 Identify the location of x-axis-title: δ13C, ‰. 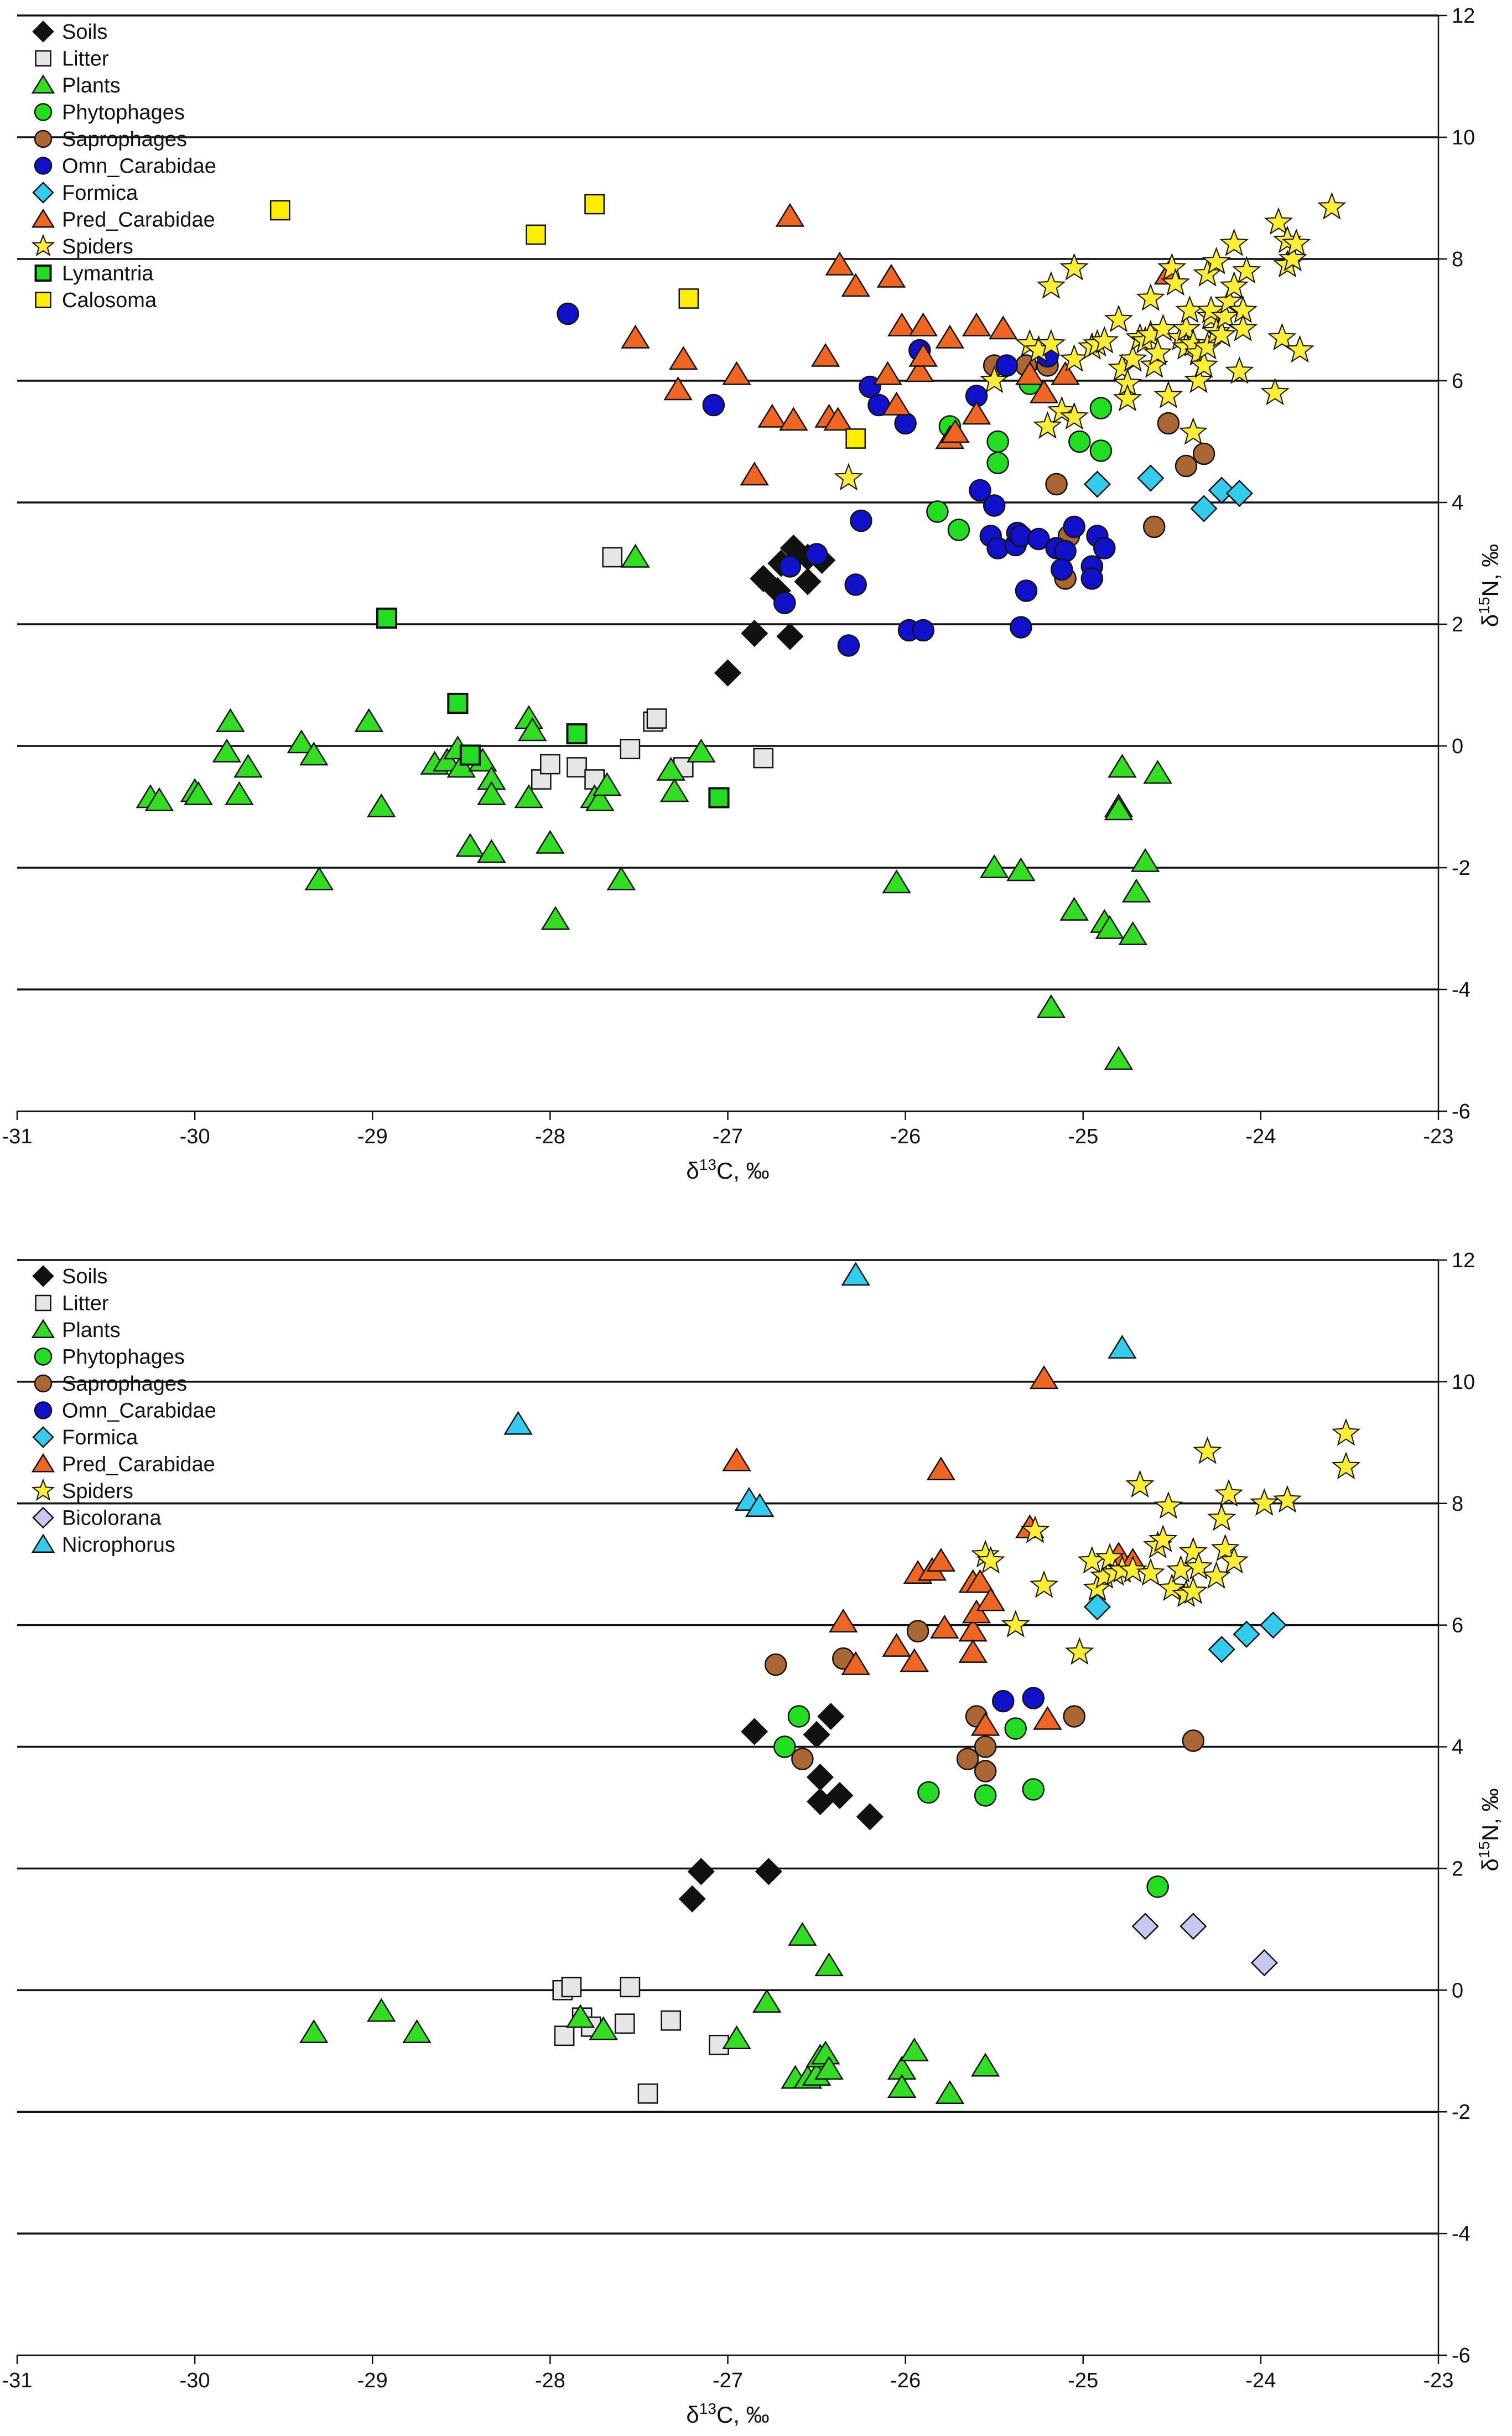
(727, 1170).